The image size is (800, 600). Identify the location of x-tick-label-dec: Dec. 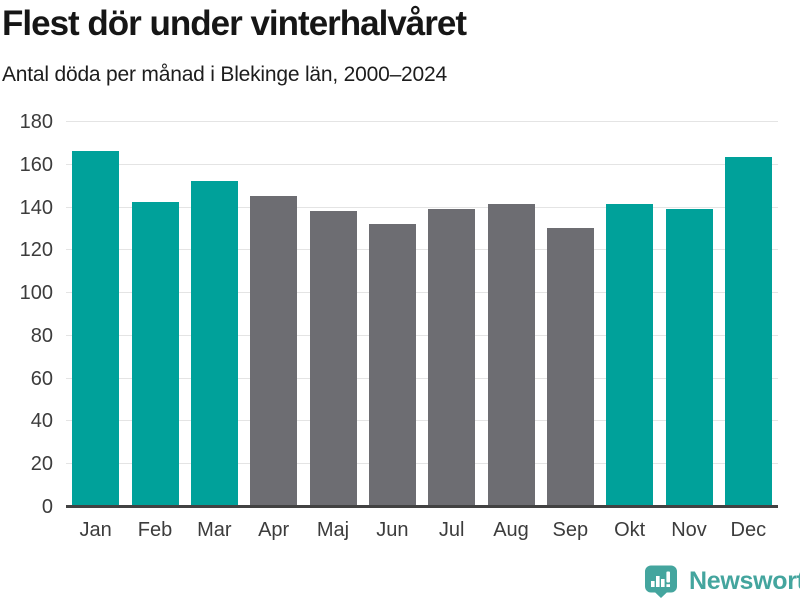
(748, 530).